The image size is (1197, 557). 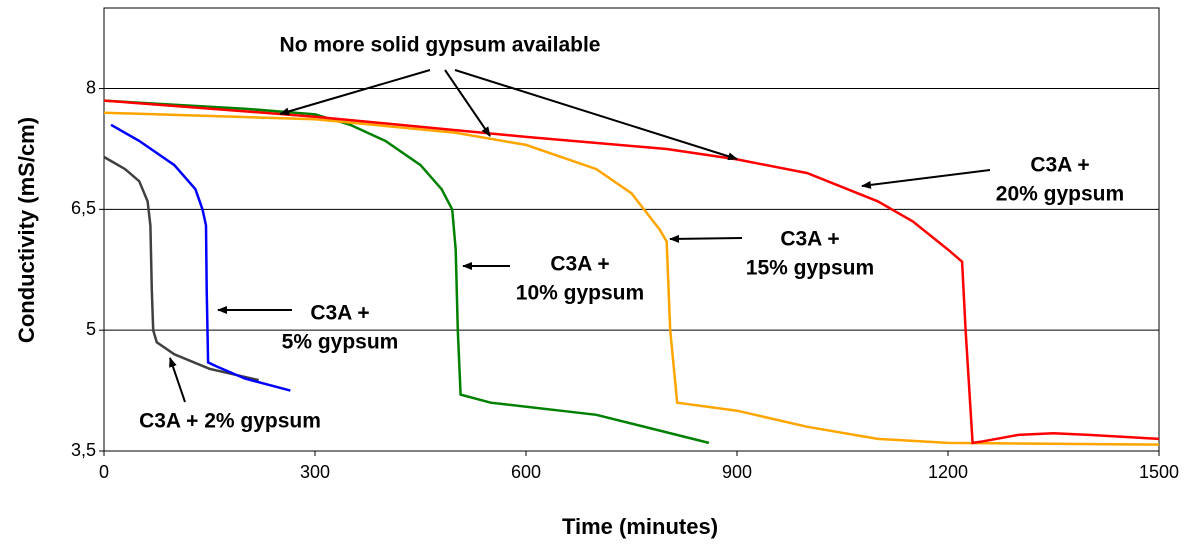 What do you see at coordinates (83, 208) in the screenshot?
I see `y-tick-label: 6,5` at bounding box center [83, 208].